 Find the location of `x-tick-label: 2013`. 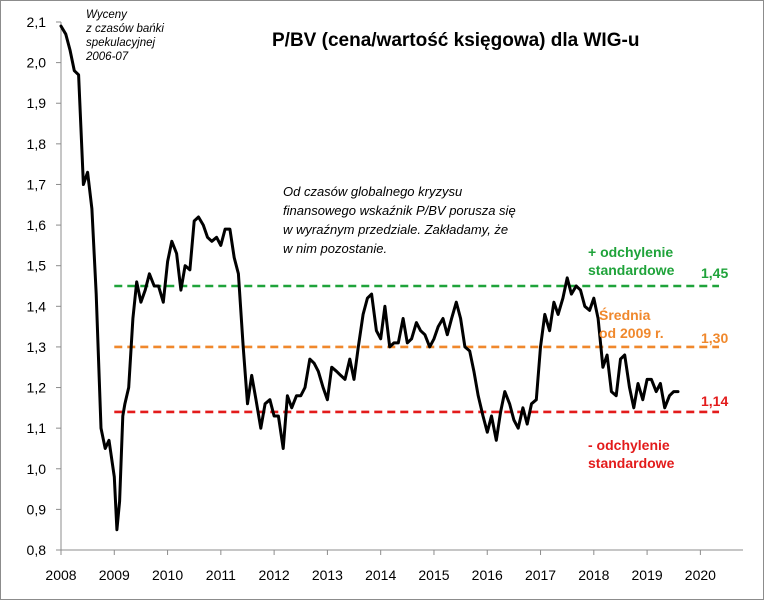

x-tick-label: 2013 is located at coordinates (327, 575).